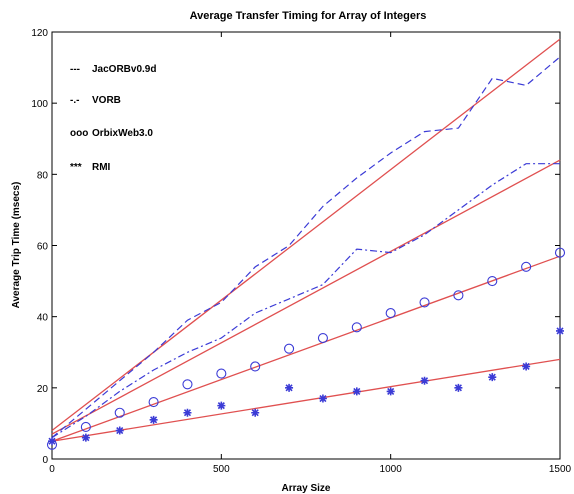  What do you see at coordinates (39, 33) in the screenshot?
I see `y-tick-label: 120` at bounding box center [39, 33].